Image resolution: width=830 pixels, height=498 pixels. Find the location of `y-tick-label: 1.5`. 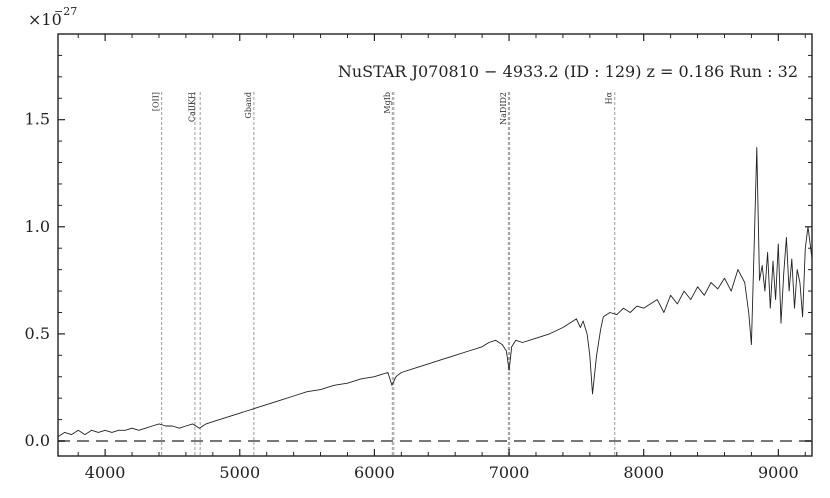

y-tick-label: 1.5 is located at coordinates (37, 119).